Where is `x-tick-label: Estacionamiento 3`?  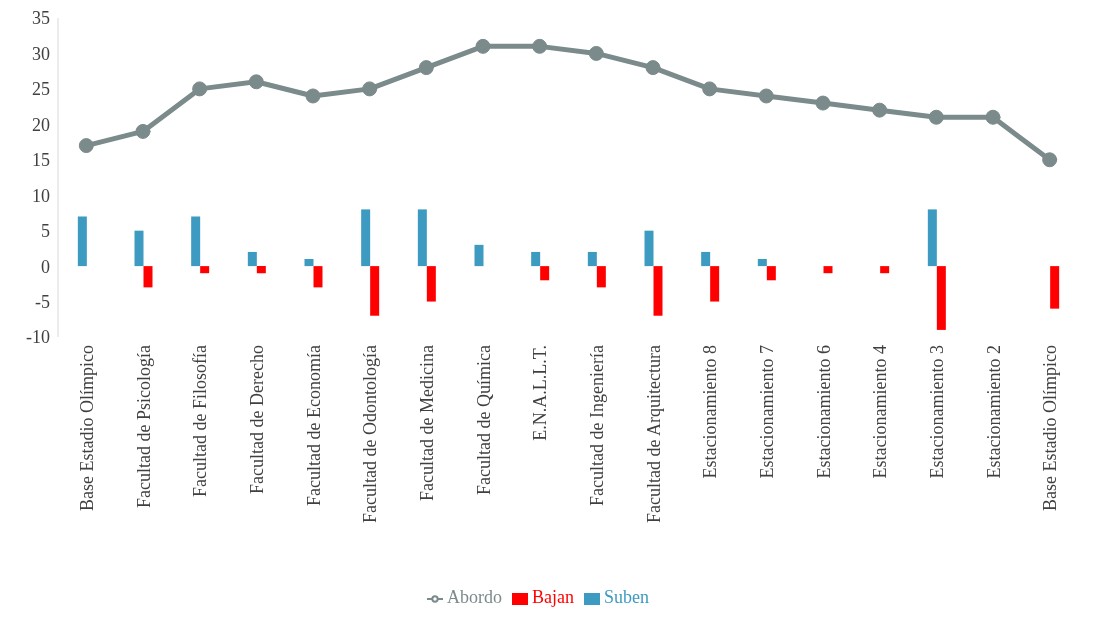
x-tick-label: Estacionamiento 3 is located at coordinates (937, 412).